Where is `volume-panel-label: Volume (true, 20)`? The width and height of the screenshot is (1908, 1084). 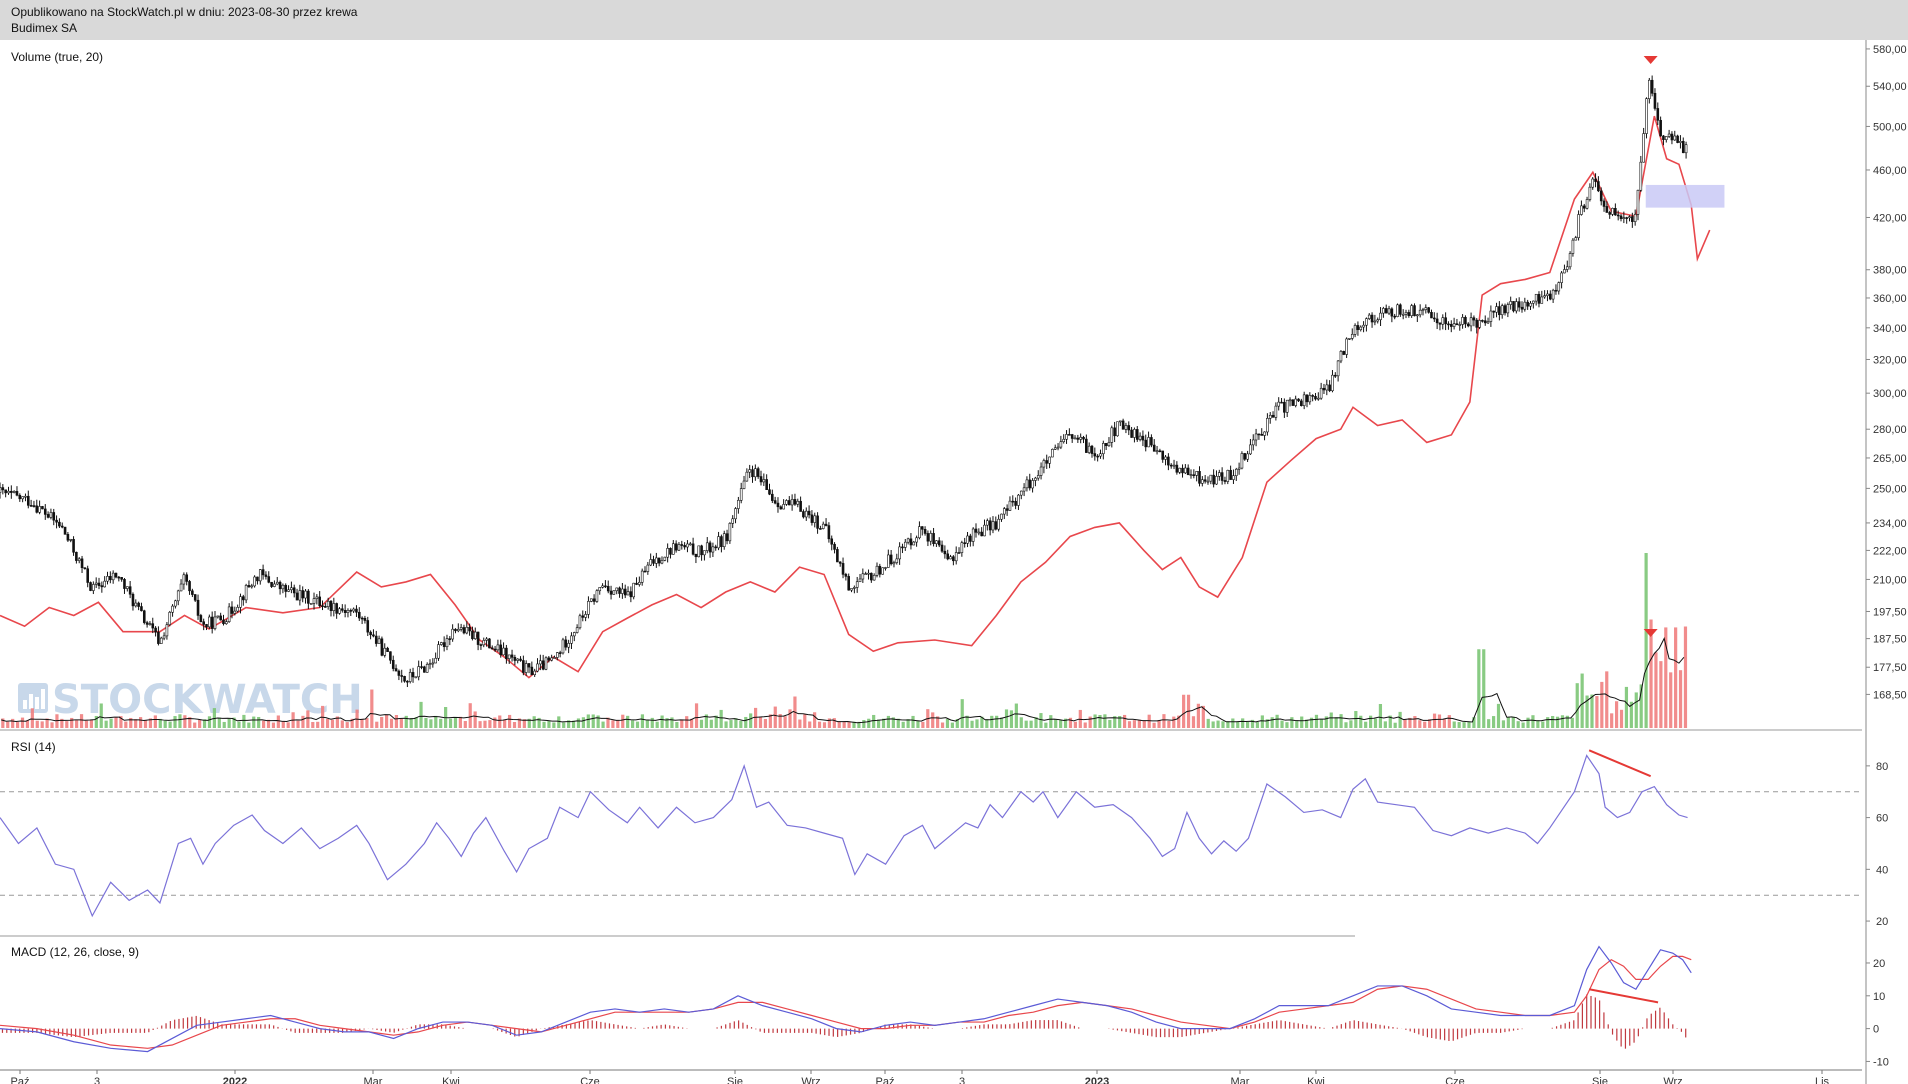
volume-panel-label: Volume (true, 20) is located at coordinates (57, 57).